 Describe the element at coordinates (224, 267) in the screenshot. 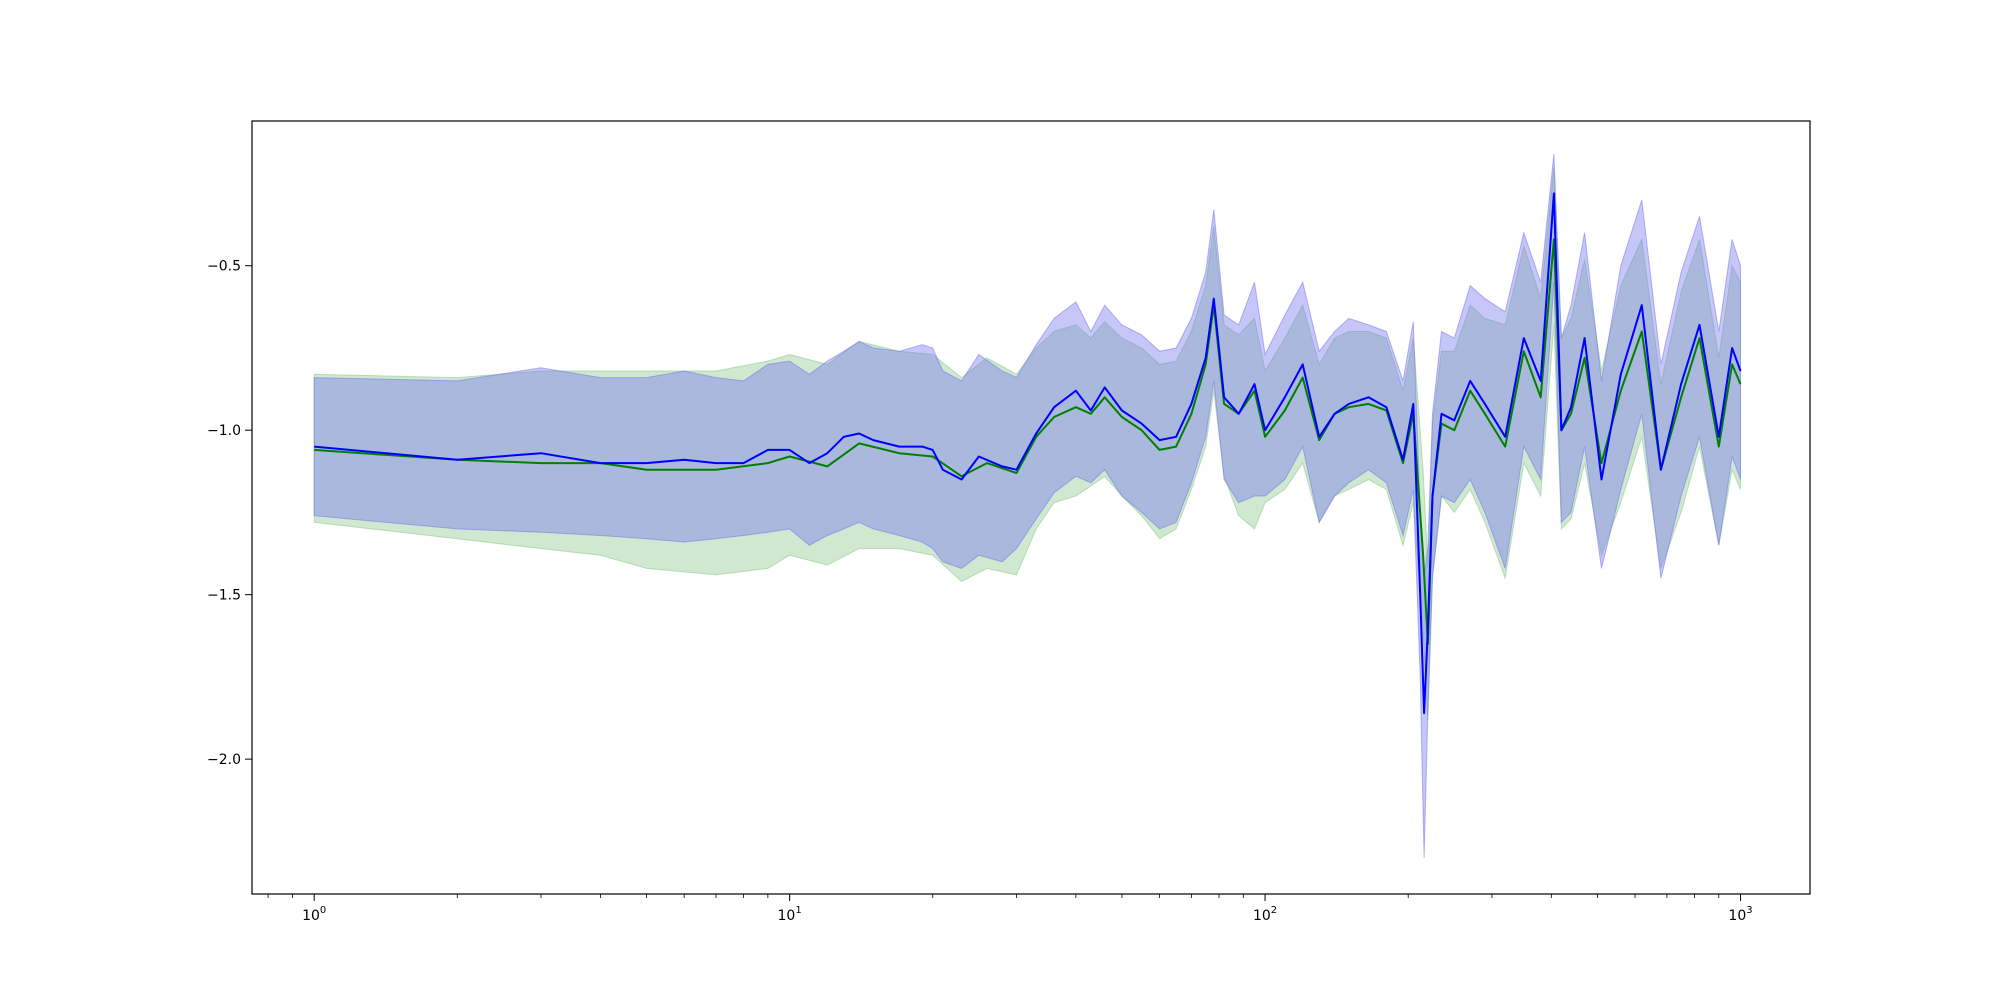

I see `y-tick-label: −0.5` at that location.